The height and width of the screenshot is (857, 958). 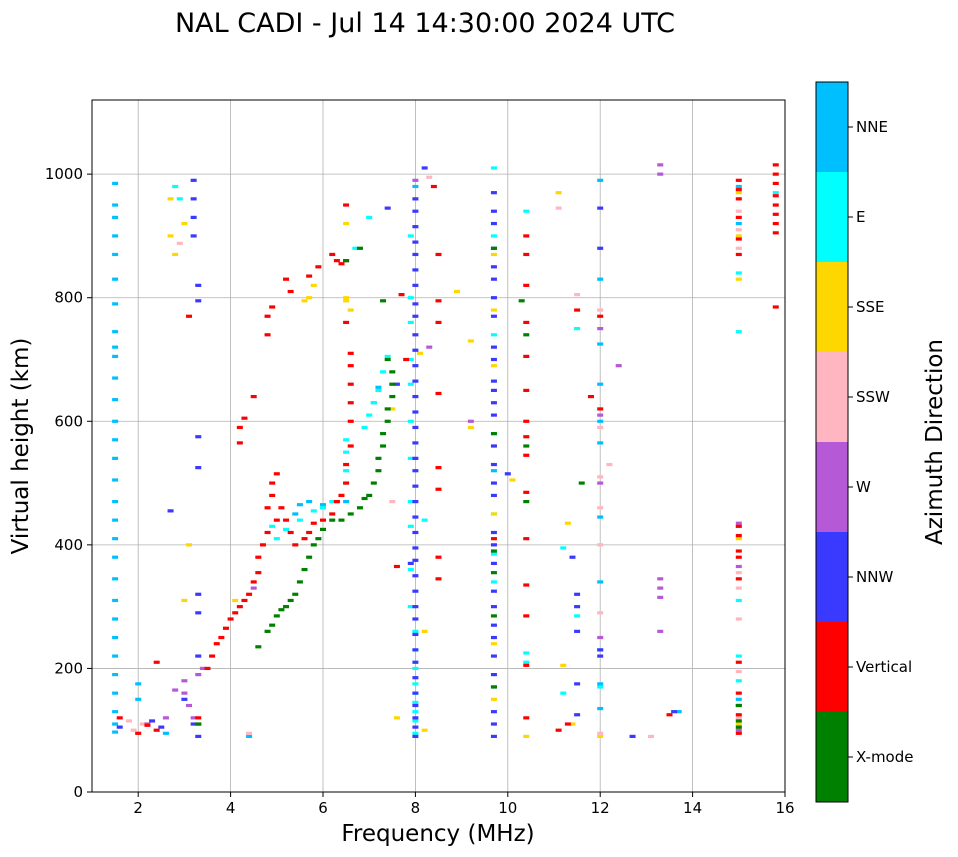 What do you see at coordinates (323, 808) in the screenshot?
I see `x-tick-label: 6` at bounding box center [323, 808].